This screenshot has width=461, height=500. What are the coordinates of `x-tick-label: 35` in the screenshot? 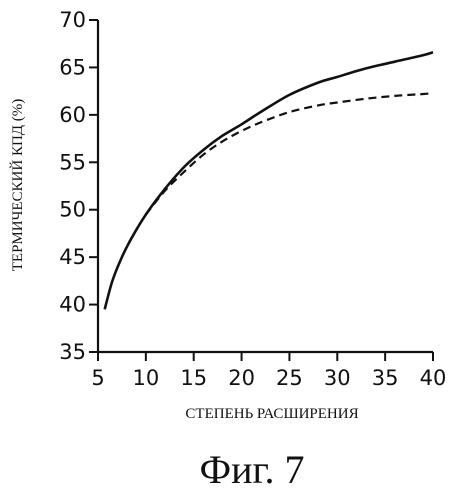 It's located at (385, 378).